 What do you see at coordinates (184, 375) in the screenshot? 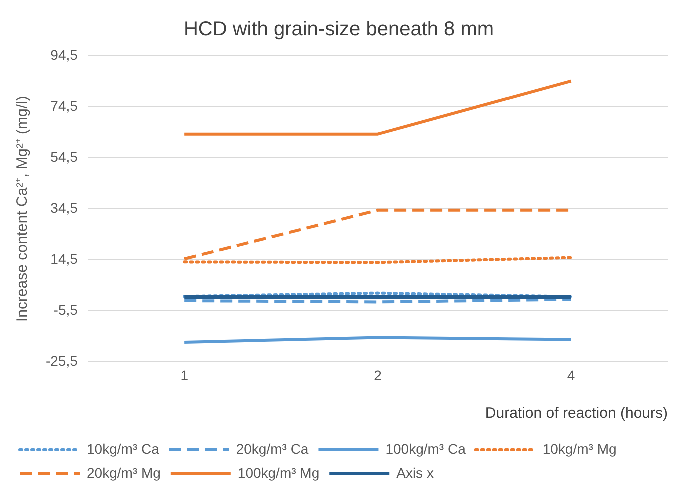
I see `x-tick-label: 1` at bounding box center [184, 375].